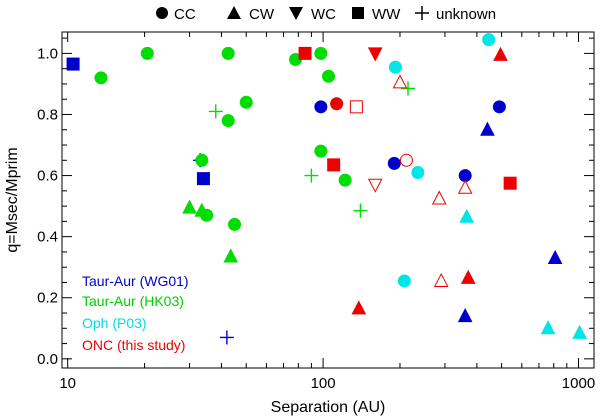 Image resolution: width=600 pixels, height=416 pixels. I want to click on marker-legend: CC CW WC WW unknown, so click(326, 14).